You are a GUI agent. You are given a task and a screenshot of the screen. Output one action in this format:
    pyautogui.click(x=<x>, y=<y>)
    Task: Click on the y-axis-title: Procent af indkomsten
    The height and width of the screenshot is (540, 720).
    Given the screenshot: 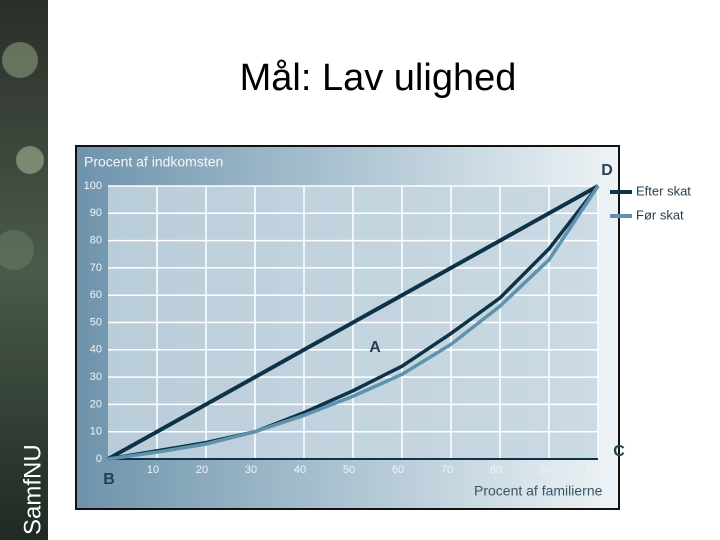 What is the action you would take?
    pyautogui.click(x=153, y=162)
    